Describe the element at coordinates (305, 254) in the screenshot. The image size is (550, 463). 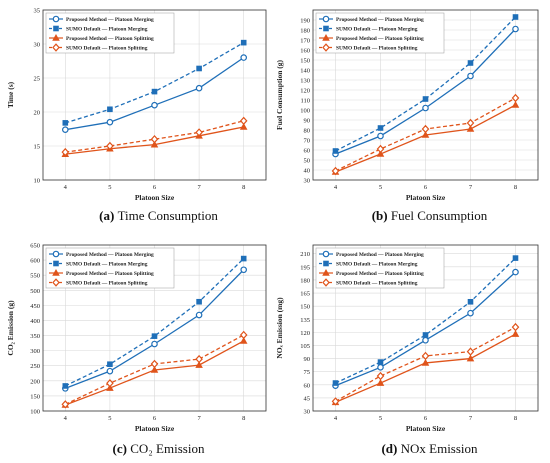
I see `y-tick-label: 210` at that location.